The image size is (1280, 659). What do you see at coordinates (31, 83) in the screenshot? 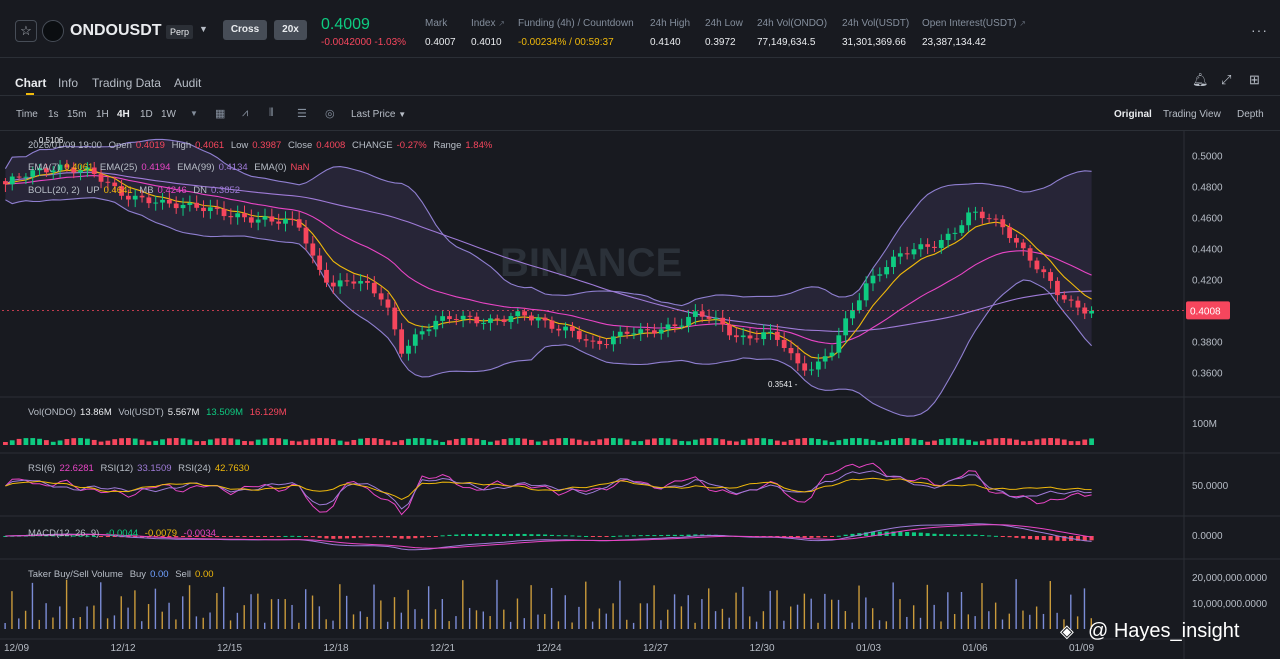
I see `tab-chart: Chart` at bounding box center [31, 83].